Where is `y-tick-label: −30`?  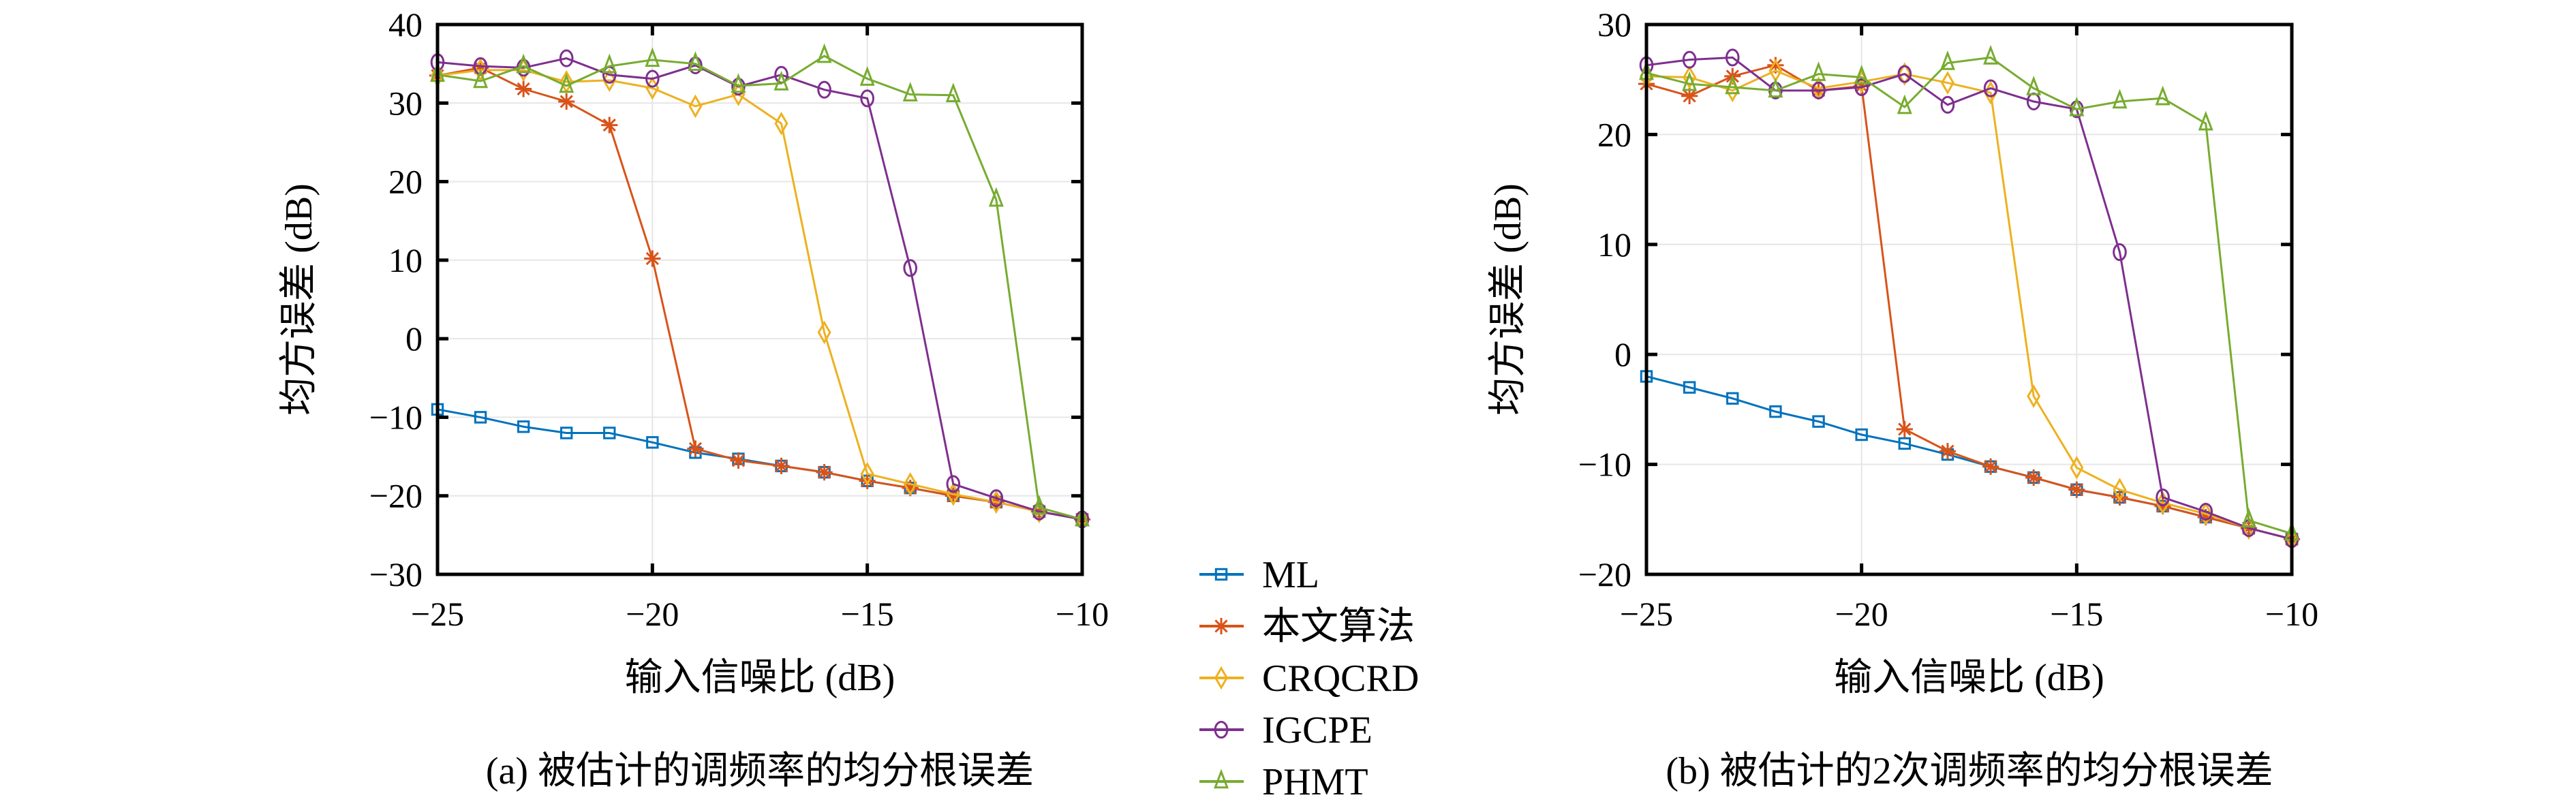 y-tick-label: −30 is located at coordinates (396, 574).